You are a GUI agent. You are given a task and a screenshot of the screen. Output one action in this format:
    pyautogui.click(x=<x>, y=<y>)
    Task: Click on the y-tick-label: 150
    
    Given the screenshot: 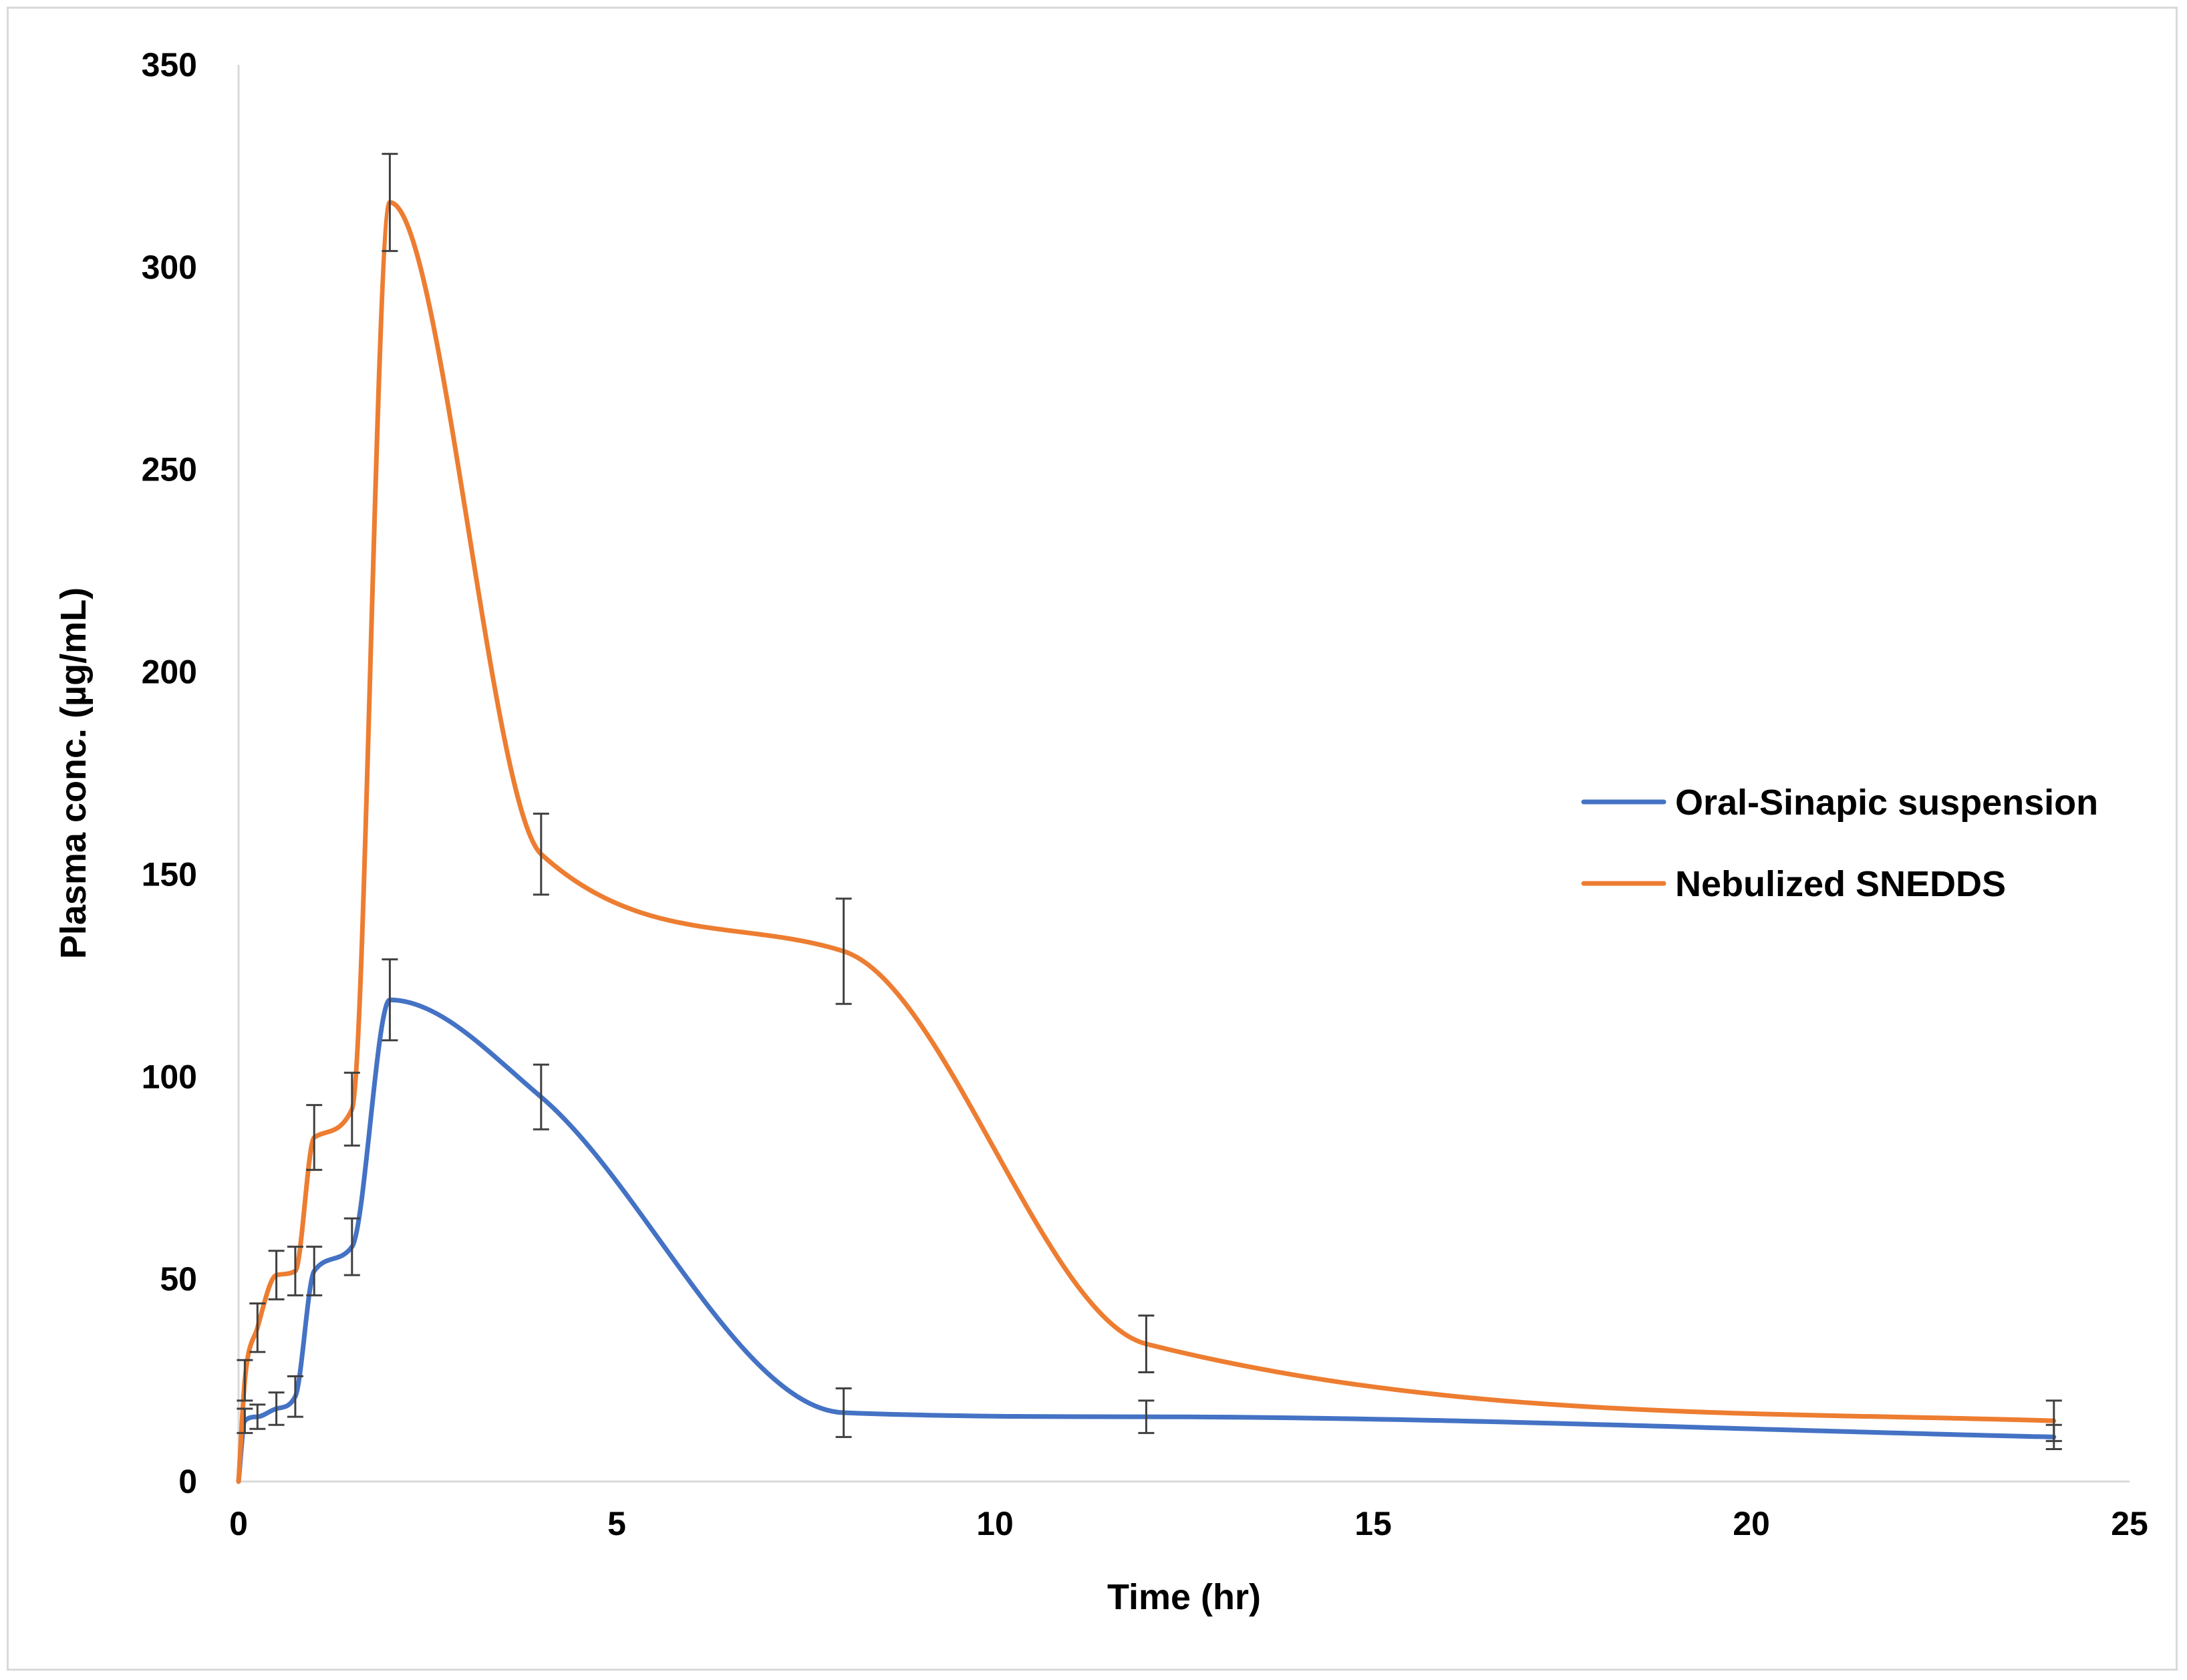 What is the action you would take?
    pyautogui.click(x=170, y=874)
    